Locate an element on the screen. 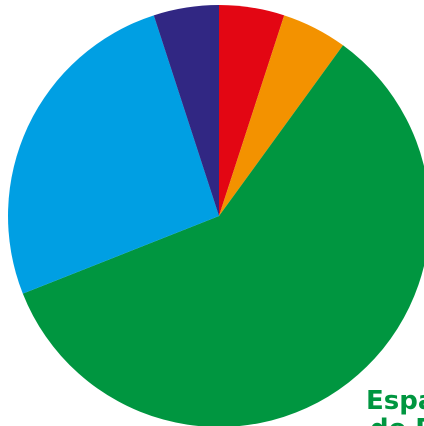  slice-label-line-1: Espa is located at coordinates (395, 401).